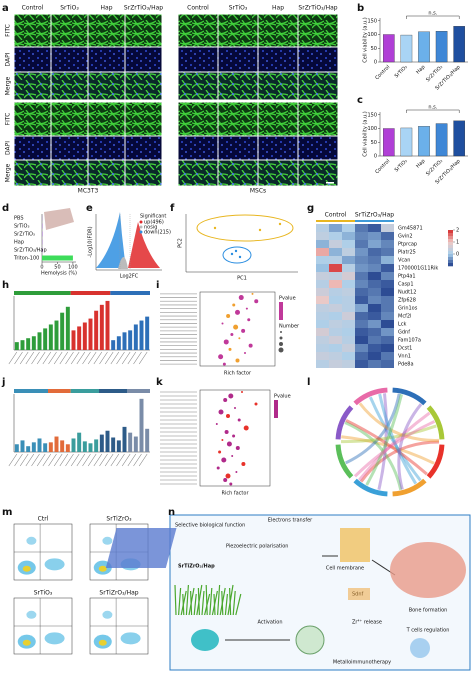 This screenshot has width=474, height=673. I want to click on gene-label: Ptprcap, so click(407, 245).